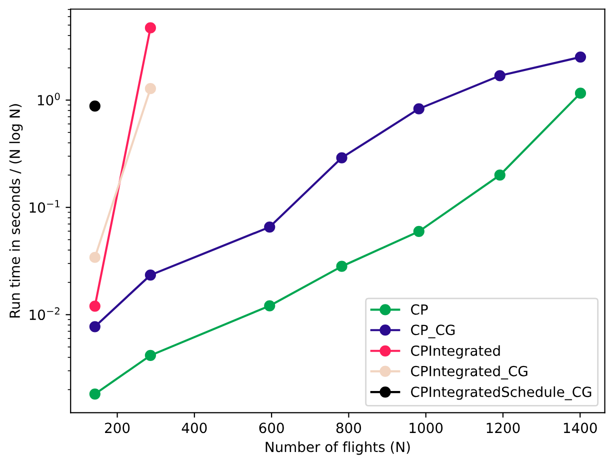 This screenshot has width=614, height=456. Describe the element at coordinates (45, 313) in the screenshot. I see `y-tick-label: 10$^{−2}$` at that location.